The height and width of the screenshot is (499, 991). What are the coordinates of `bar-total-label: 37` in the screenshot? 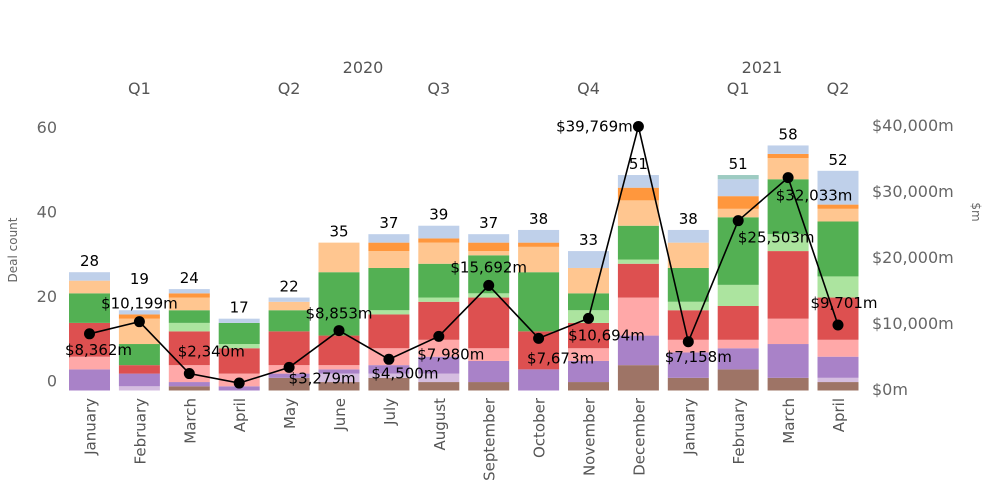 It's located at (388, 223).